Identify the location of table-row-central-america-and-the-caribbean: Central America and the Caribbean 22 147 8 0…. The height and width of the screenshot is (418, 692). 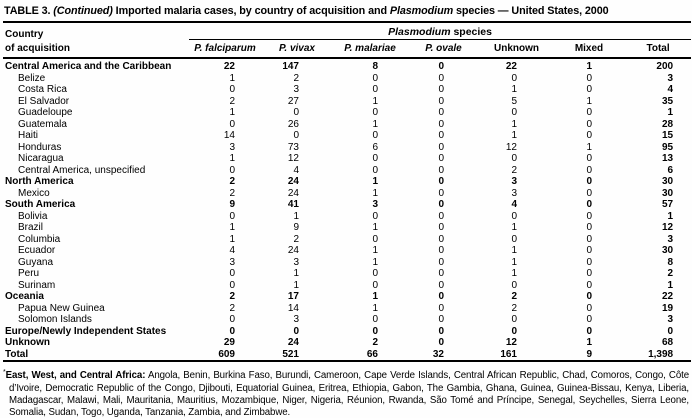
(347, 65).